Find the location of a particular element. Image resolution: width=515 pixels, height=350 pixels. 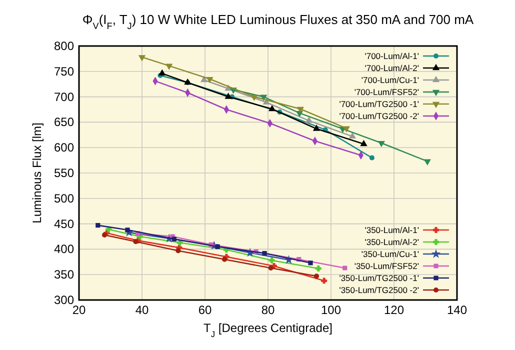

x-tick-label: 40 is located at coordinates (142, 310).